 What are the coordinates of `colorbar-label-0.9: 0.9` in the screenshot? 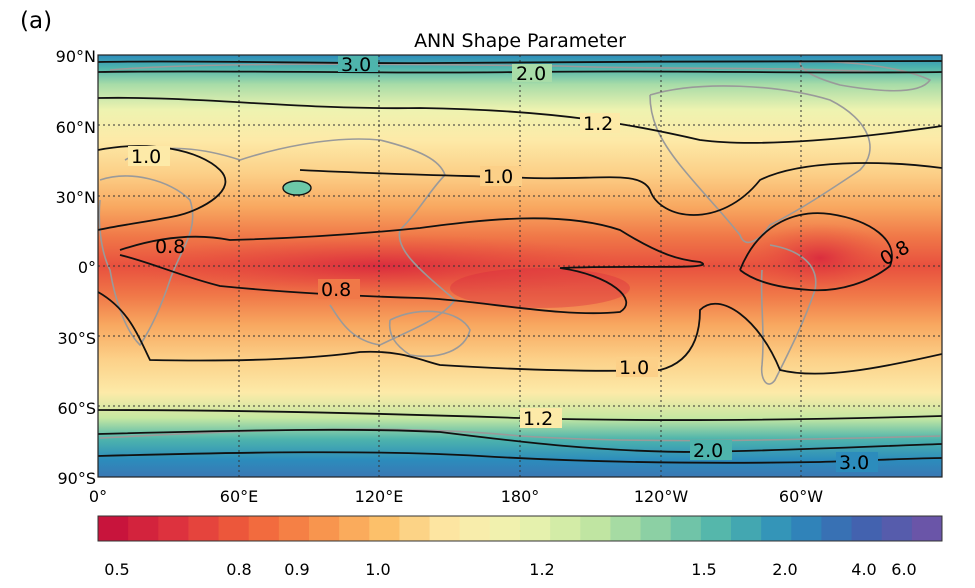 It's located at (297, 569).